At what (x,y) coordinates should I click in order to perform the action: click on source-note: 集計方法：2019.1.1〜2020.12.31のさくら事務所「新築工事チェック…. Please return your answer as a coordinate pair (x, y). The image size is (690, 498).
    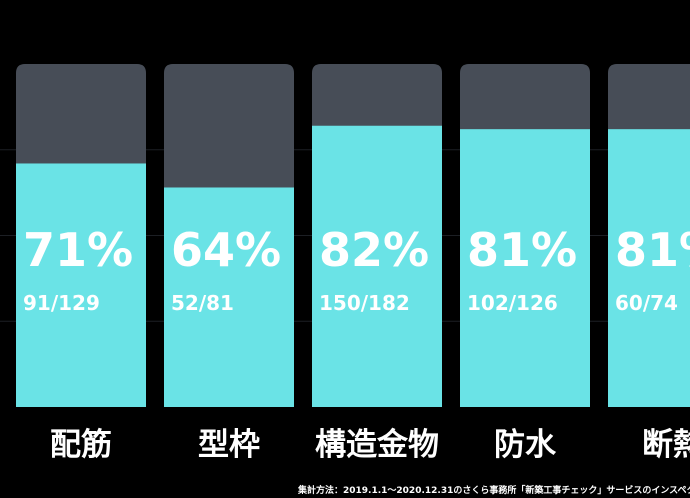
    Looking at the image, I should click on (493, 490).